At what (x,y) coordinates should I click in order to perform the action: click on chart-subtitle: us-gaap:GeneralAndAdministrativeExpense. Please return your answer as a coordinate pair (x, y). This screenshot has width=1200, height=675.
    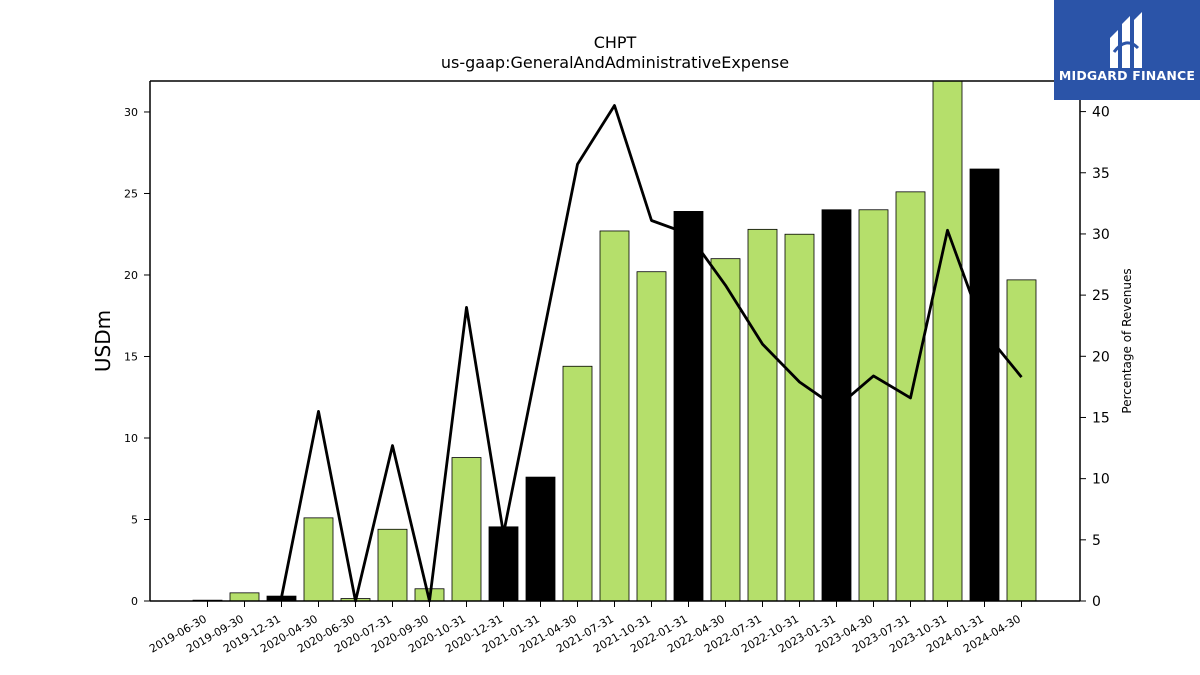
    Looking at the image, I should click on (615, 62).